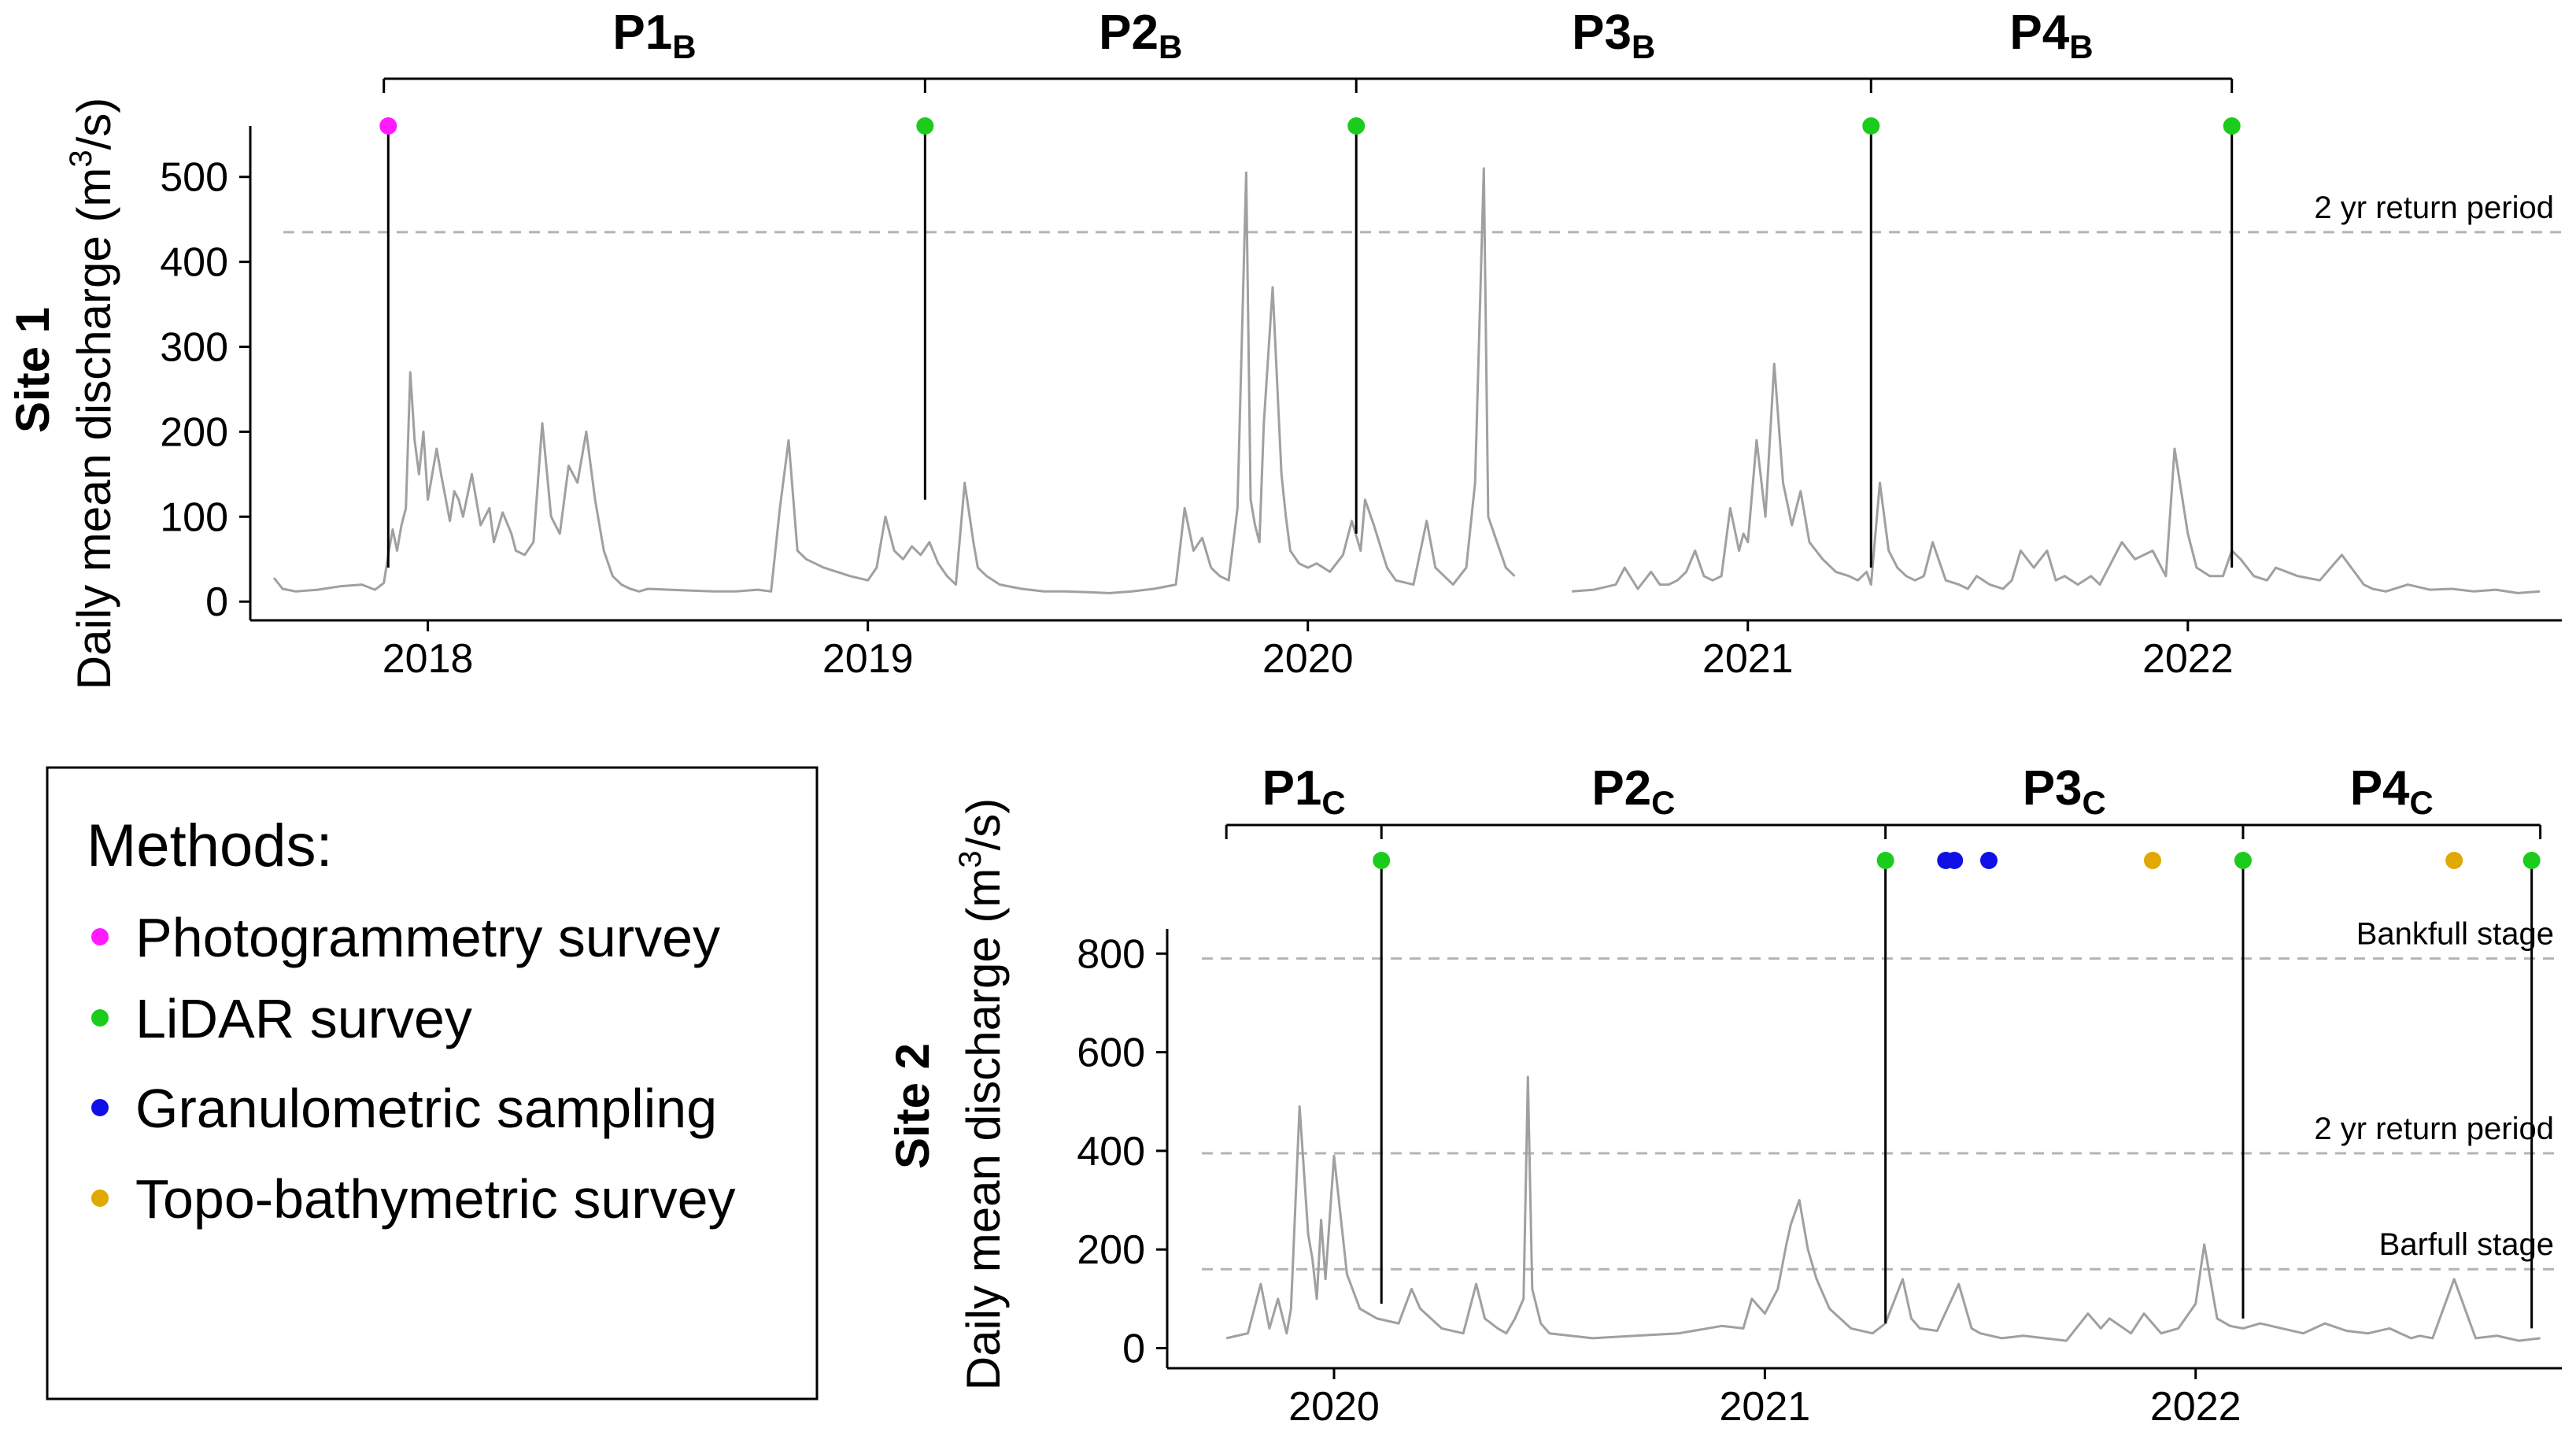 The width and height of the screenshot is (2576, 1443). Describe the element at coordinates (1111, 1053) in the screenshot. I see `y-tick-label: 600` at that location.